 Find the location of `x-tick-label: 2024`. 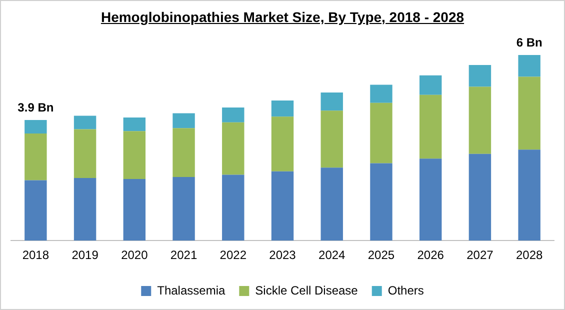

x-tick-label: 2024 is located at coordinates (332, 255).